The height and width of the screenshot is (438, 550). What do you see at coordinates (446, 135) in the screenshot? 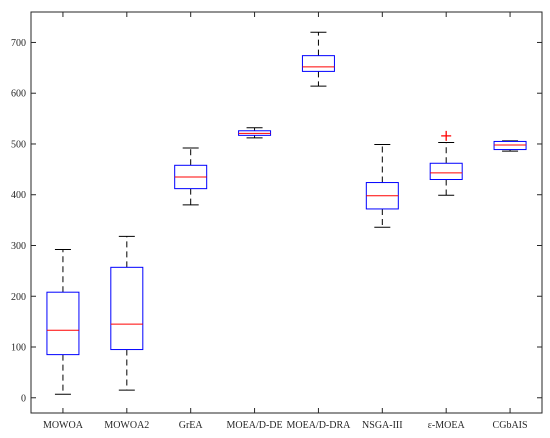
I see `outlier-marker` at bounding box center [446, 135].